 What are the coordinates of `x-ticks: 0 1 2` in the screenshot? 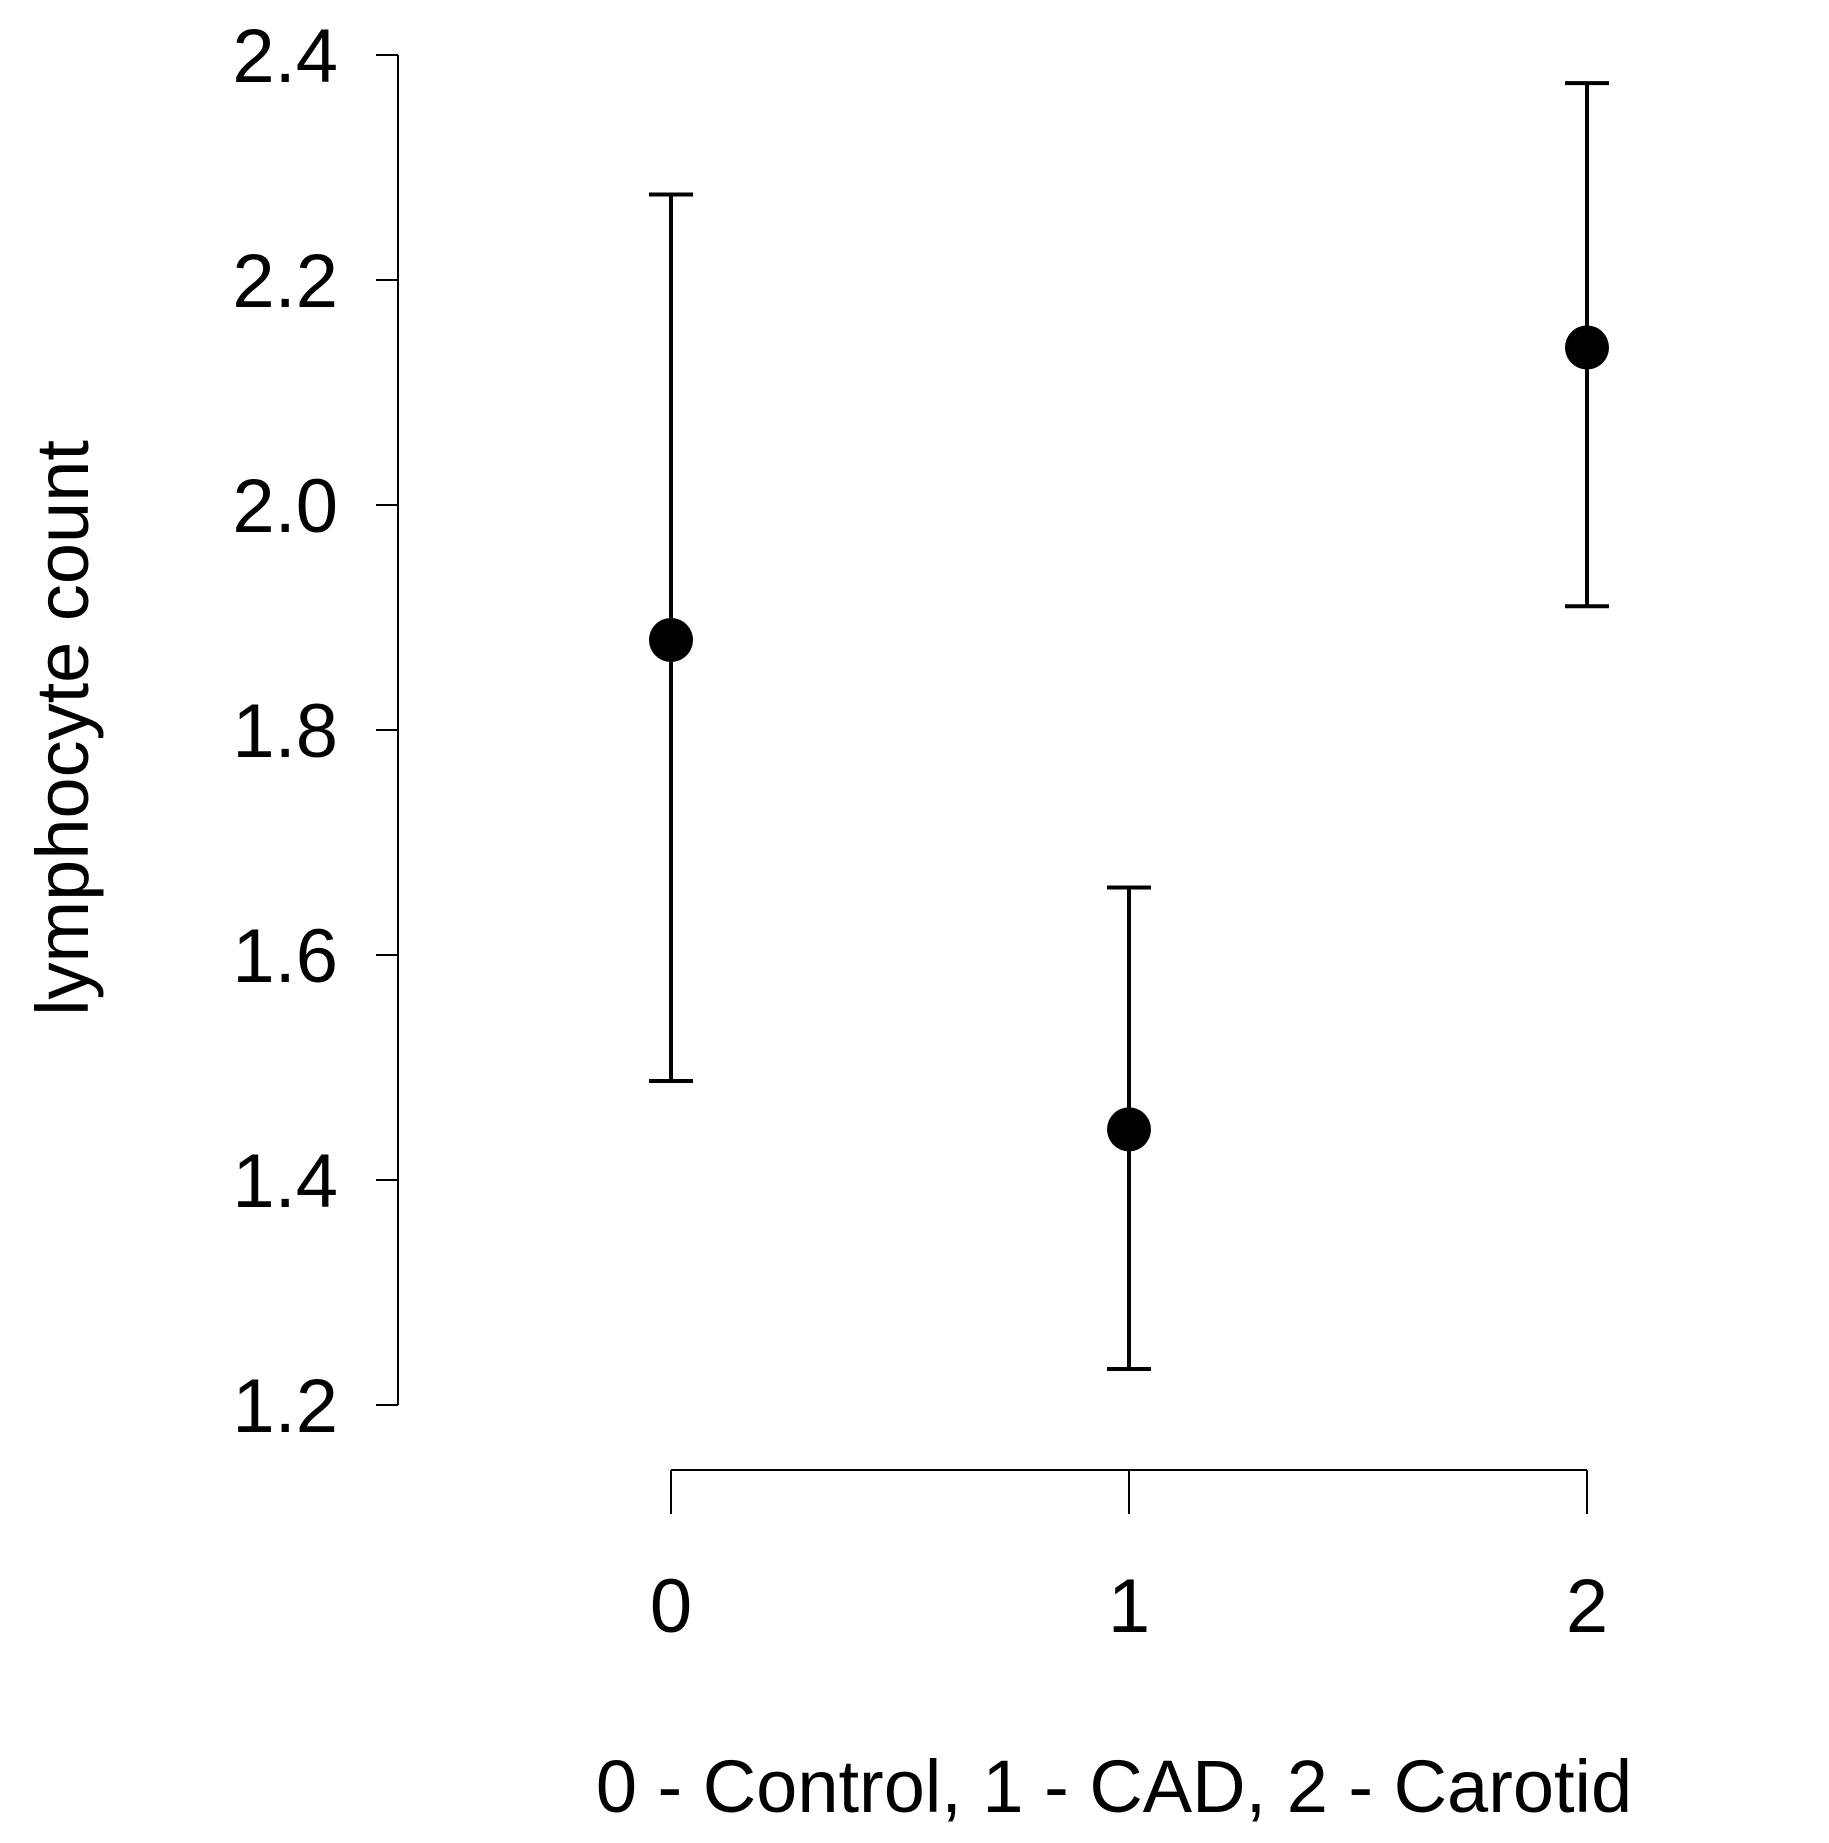 It's located at (1129, 1559).